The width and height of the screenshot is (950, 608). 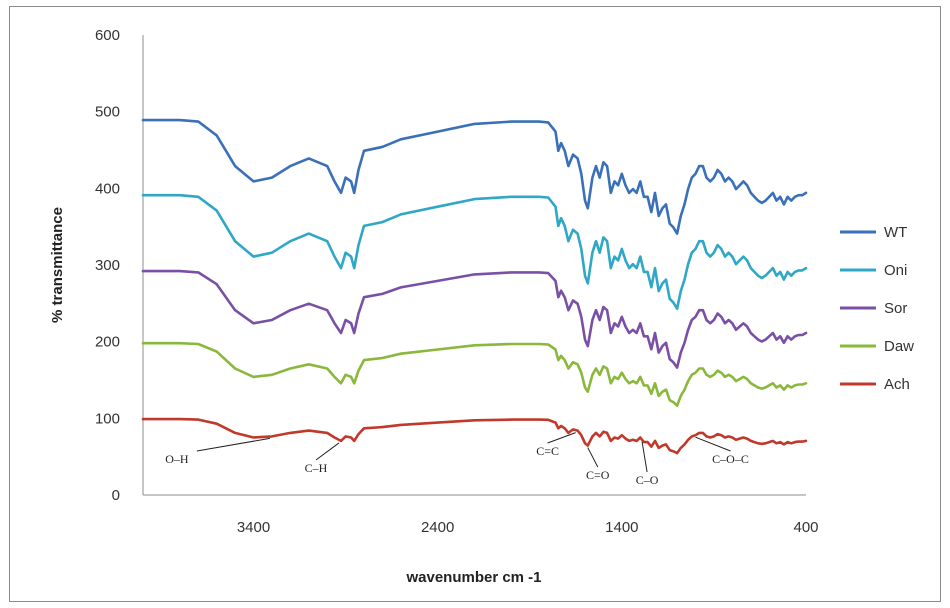 What do you see at coordinates (253, 527) in the screenshot?
I see `x-tick-label-3400: 3400` at bounding box center [253, 527].